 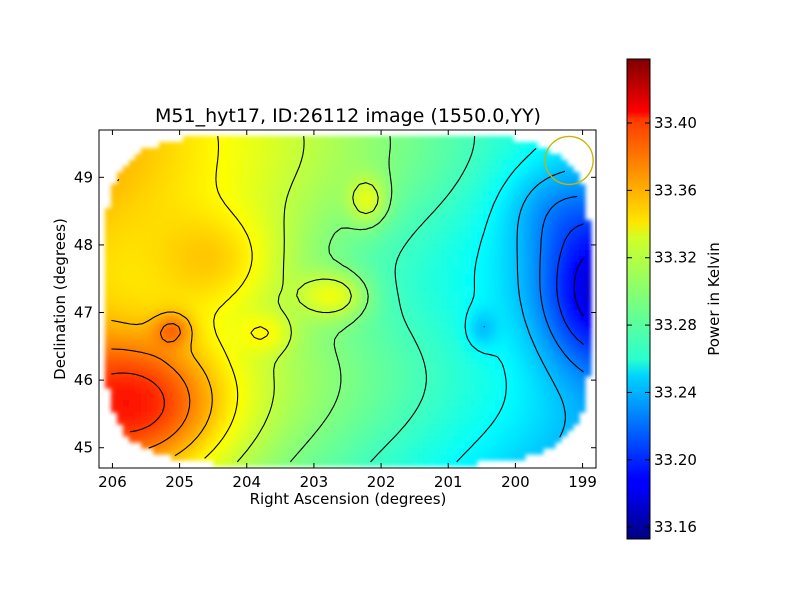 I want to click on colorbar-tick-label: 33.16, so click(x=675, y=527).